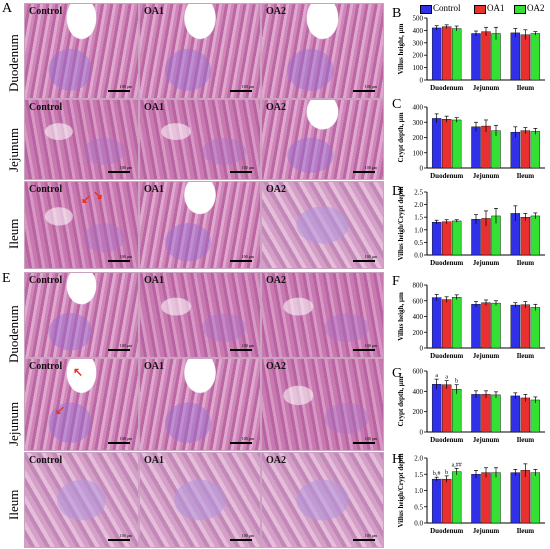  I want to click on micrograph-e-jejunum-control: Control ↖ ↙ 100 μm, so click(81, 404).